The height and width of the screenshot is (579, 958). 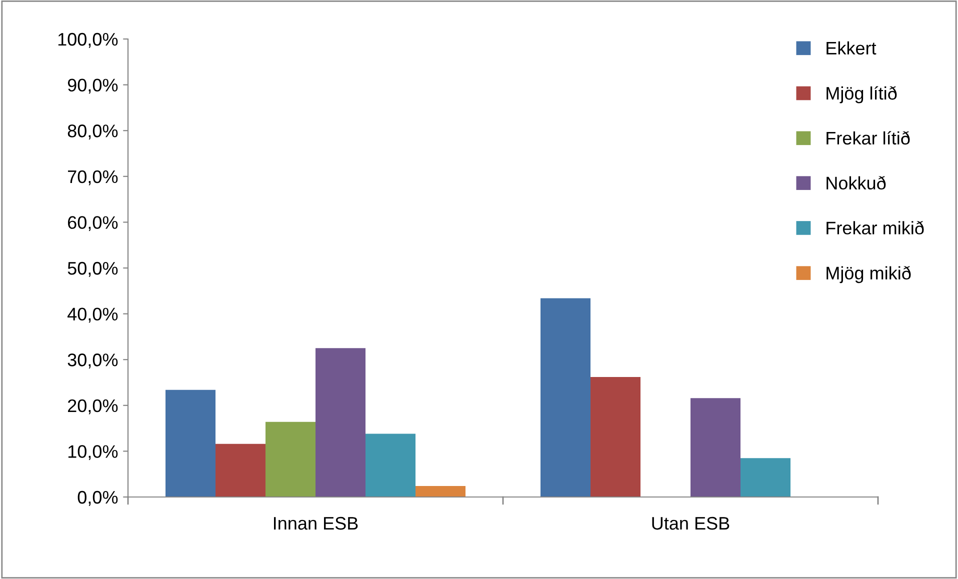 I want to click on legend-label: Ekkert, so click(x=851, y=48).